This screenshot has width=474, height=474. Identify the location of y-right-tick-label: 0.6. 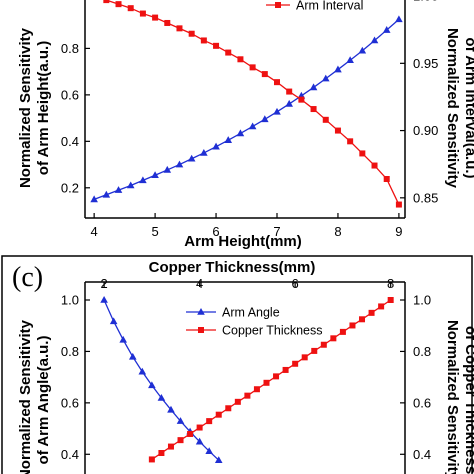
(422, 402).